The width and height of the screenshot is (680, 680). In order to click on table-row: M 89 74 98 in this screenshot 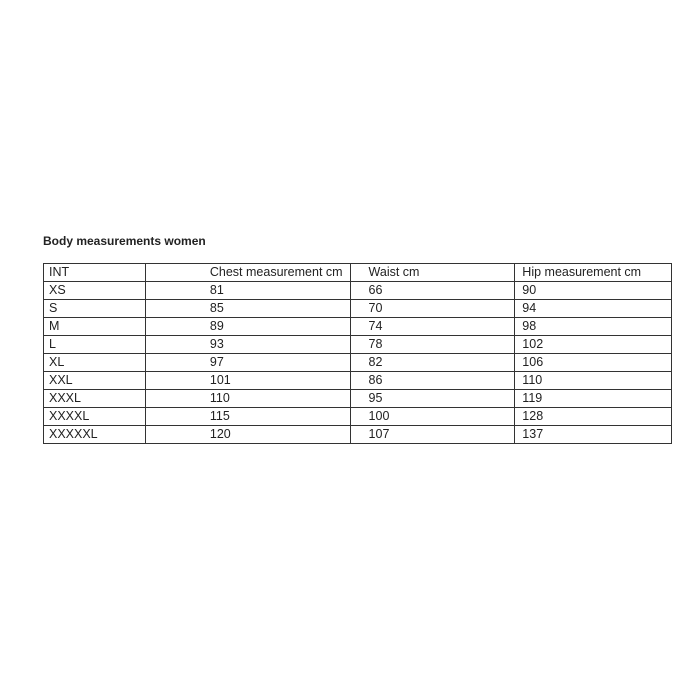, I will do `click(357, 326)`.